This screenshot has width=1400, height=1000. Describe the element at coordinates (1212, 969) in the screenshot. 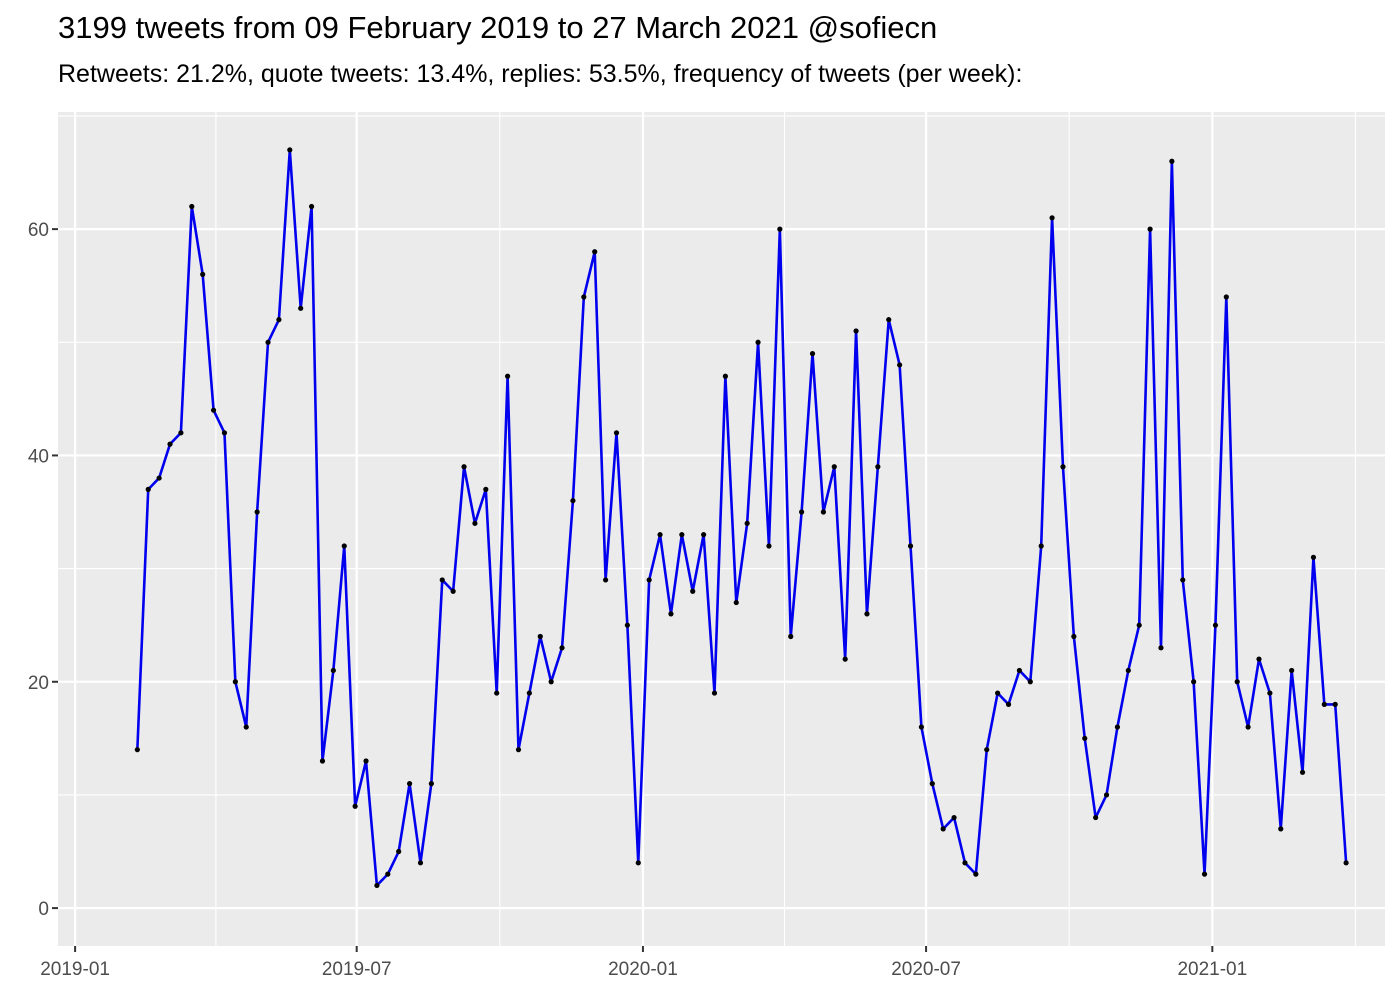

I see `x-tick-label: 2021-01` at that location.